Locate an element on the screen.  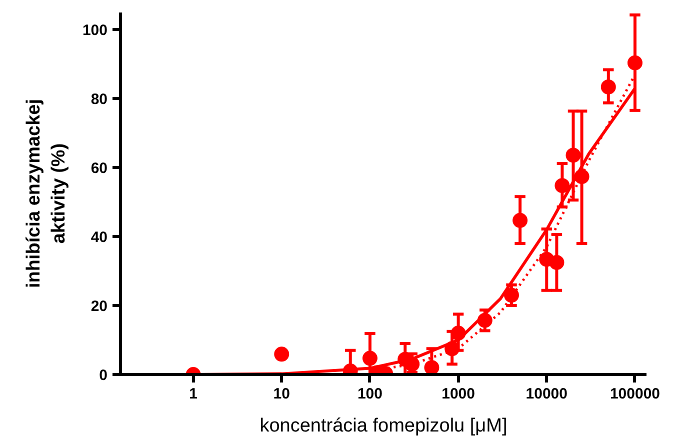
y-tick-label: 100 is located at coordinates (95, 31).